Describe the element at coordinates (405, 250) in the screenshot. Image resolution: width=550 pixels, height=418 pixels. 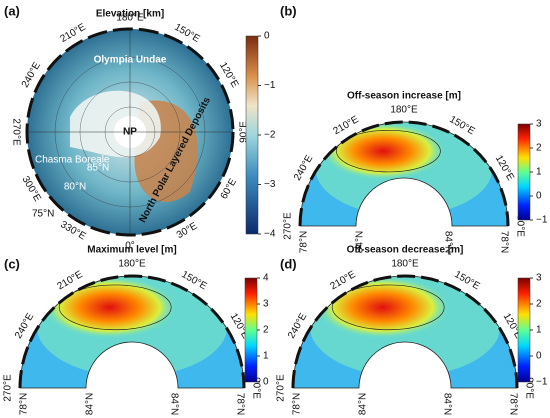
I see `panel-title: Off-season decrease [m]` at that location.